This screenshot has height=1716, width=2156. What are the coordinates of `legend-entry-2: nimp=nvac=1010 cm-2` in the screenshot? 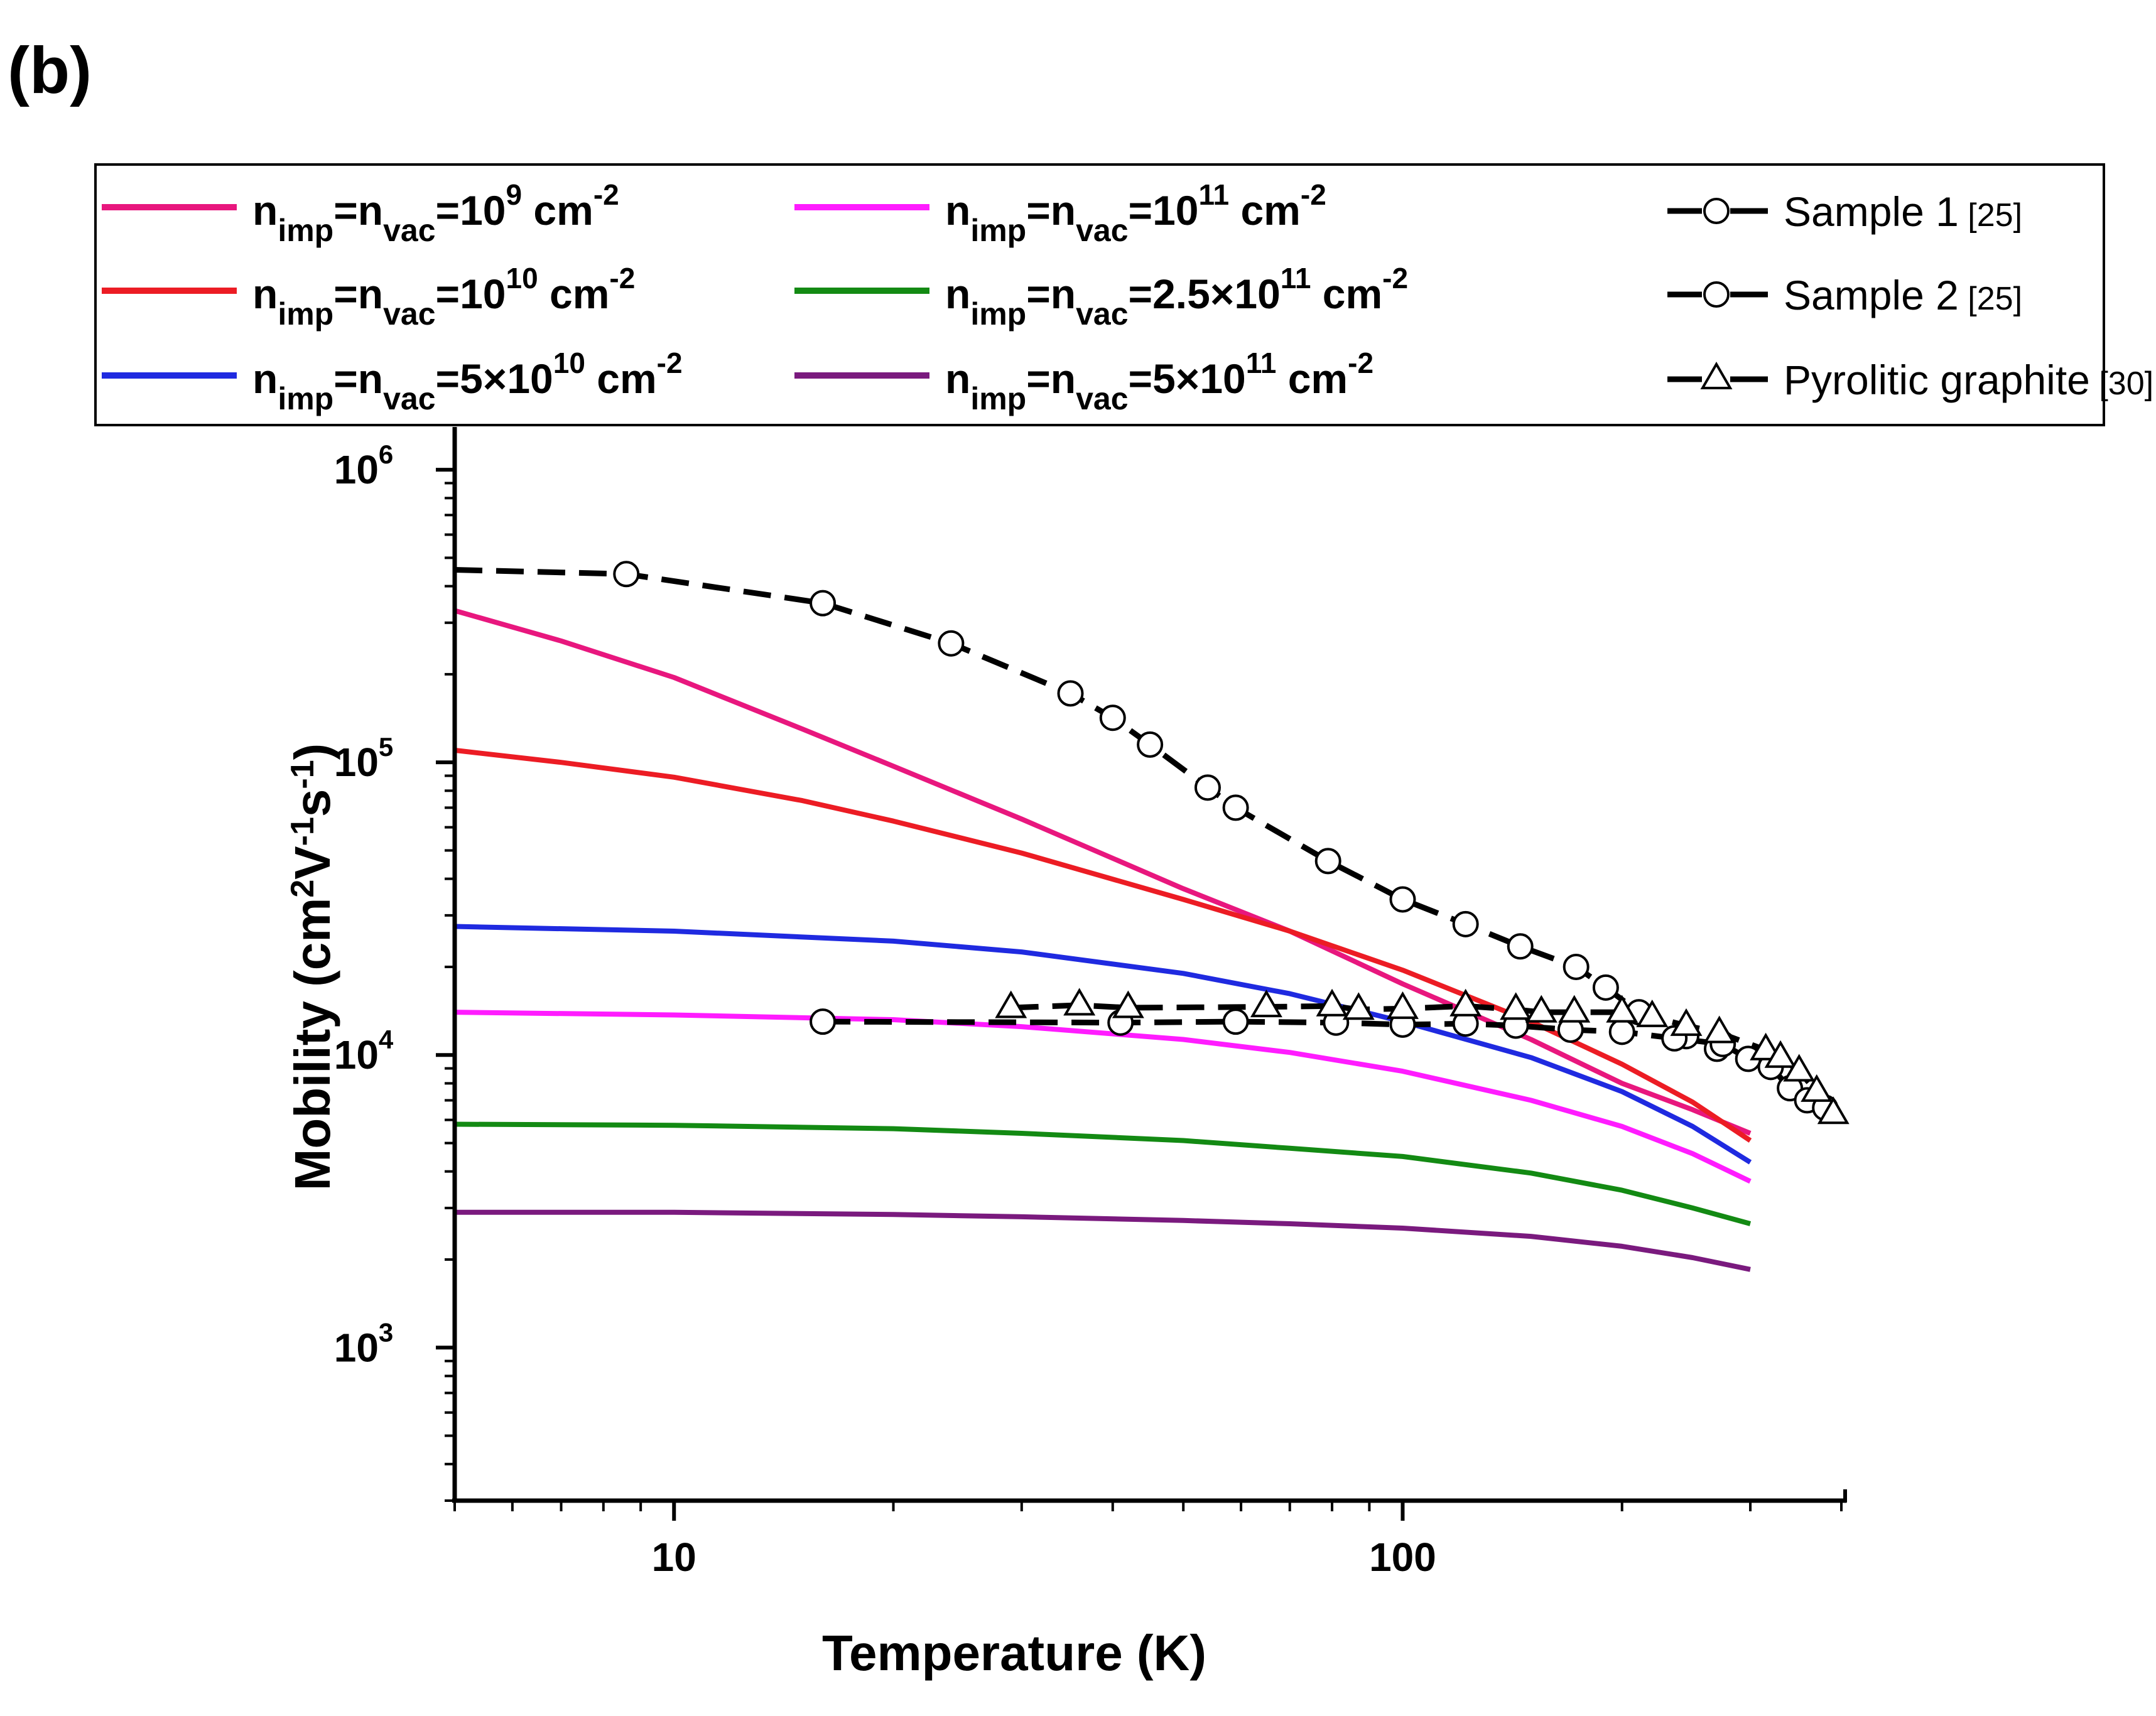 It's located at (368, 297).